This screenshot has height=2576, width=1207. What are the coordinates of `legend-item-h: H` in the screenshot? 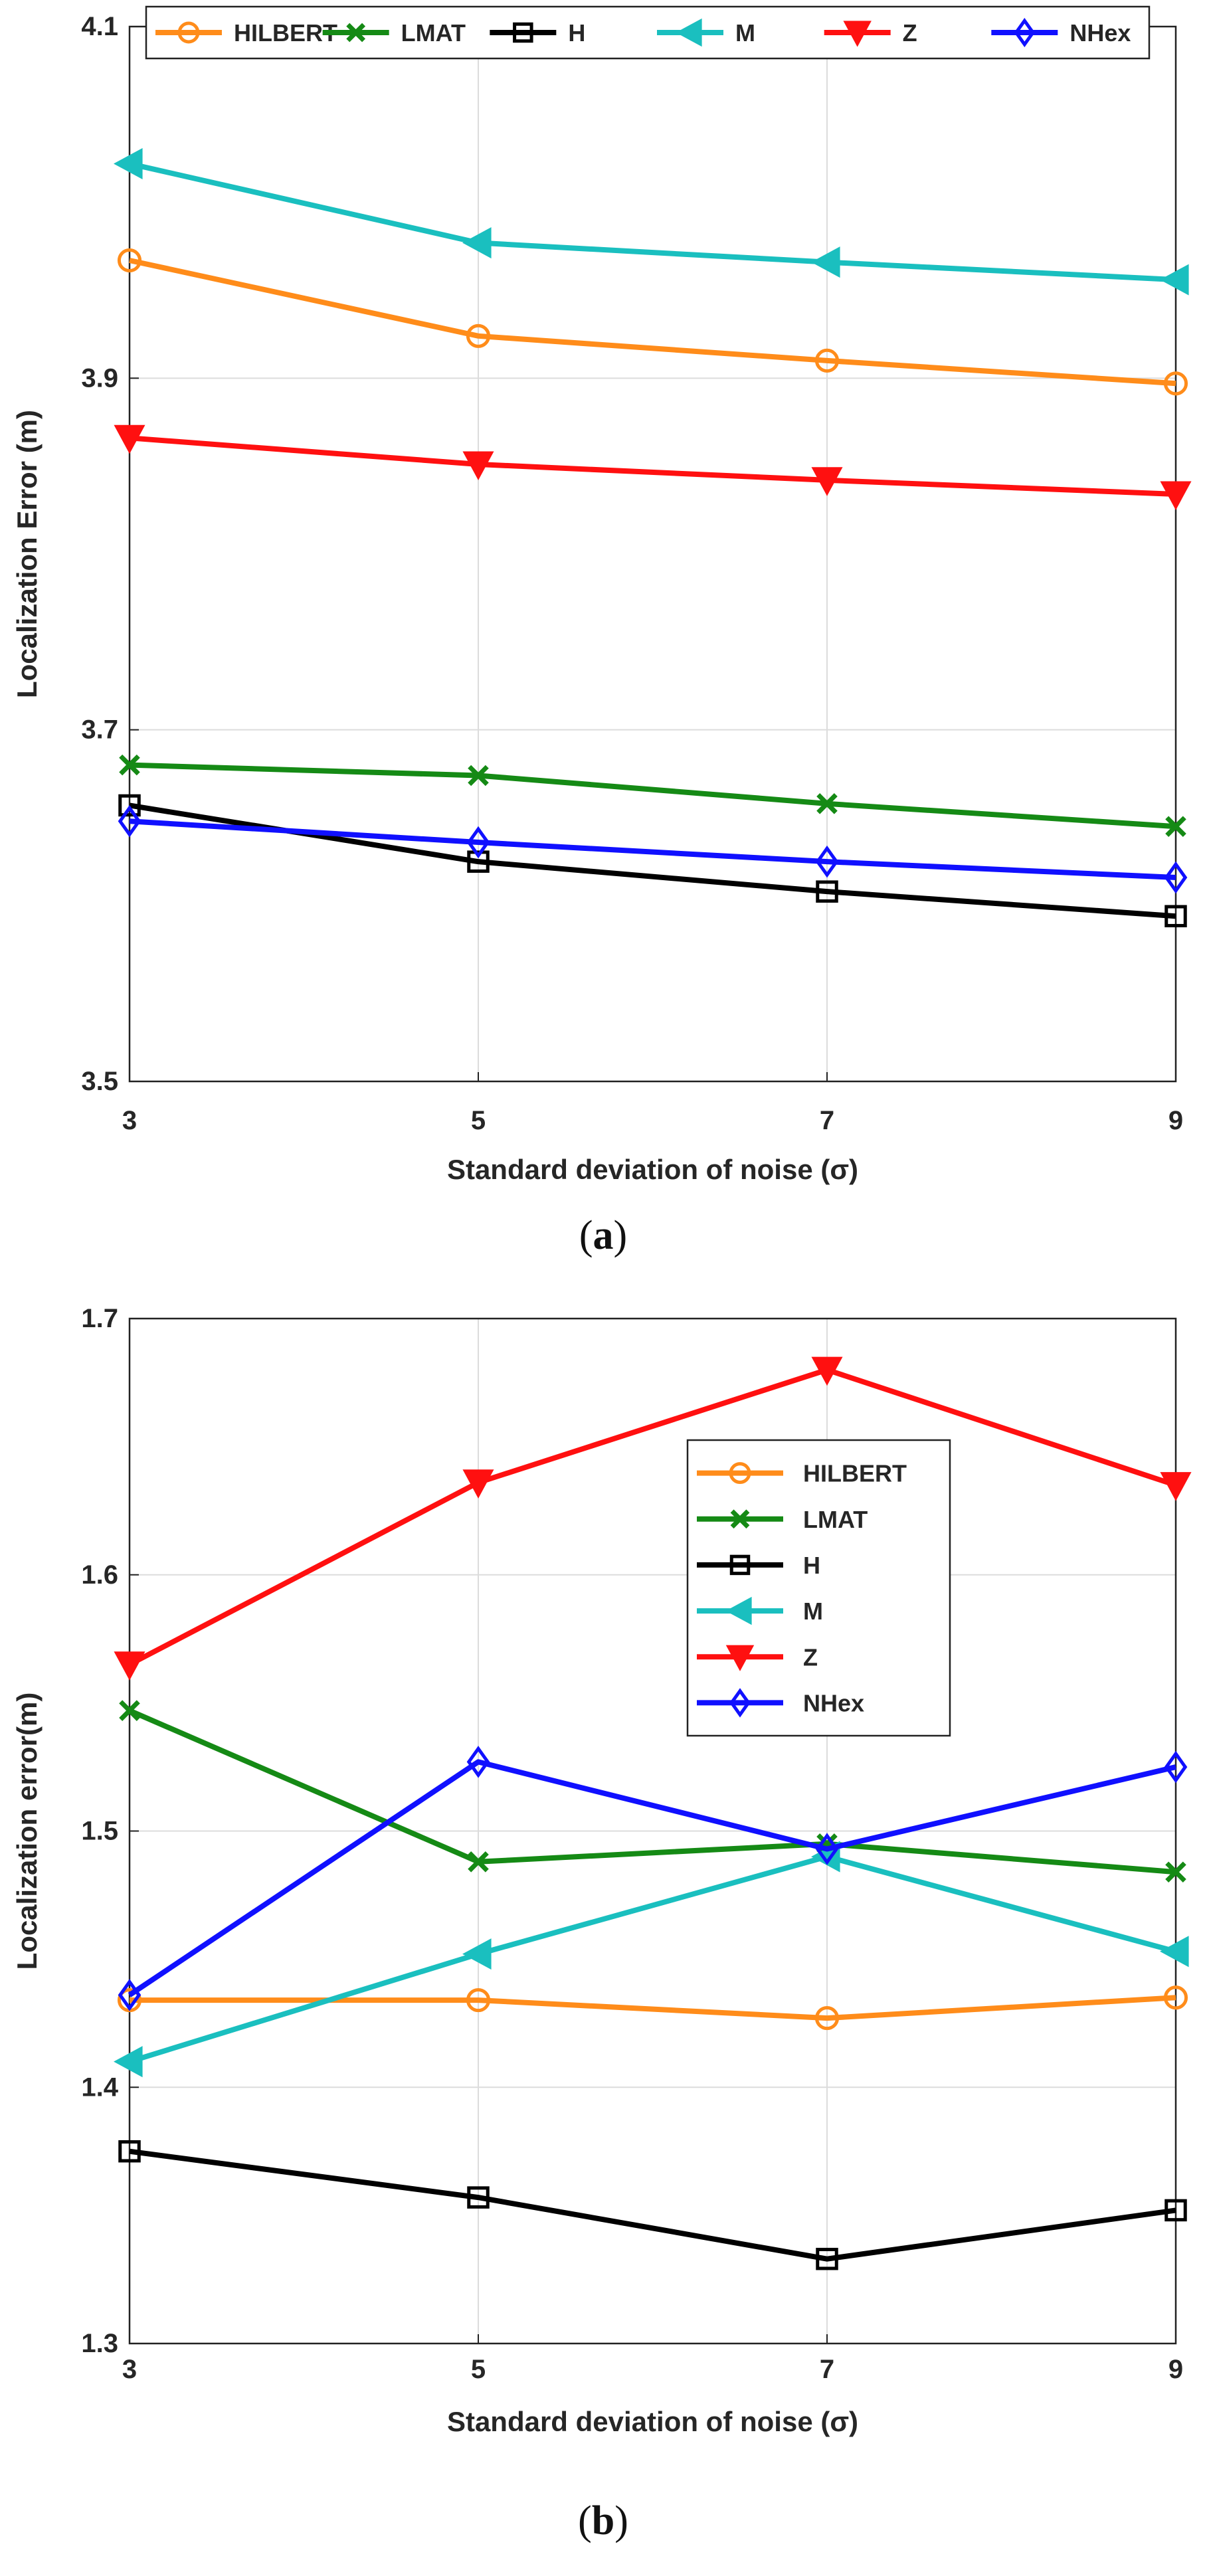 It's located at (758, 1565).